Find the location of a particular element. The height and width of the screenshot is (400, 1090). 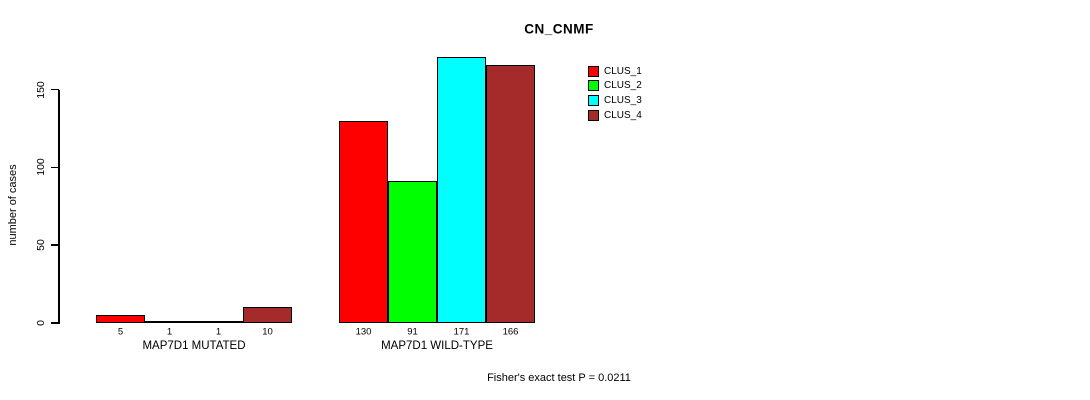

legend-row: CLUS_1 is located at coordinates (615, 71).